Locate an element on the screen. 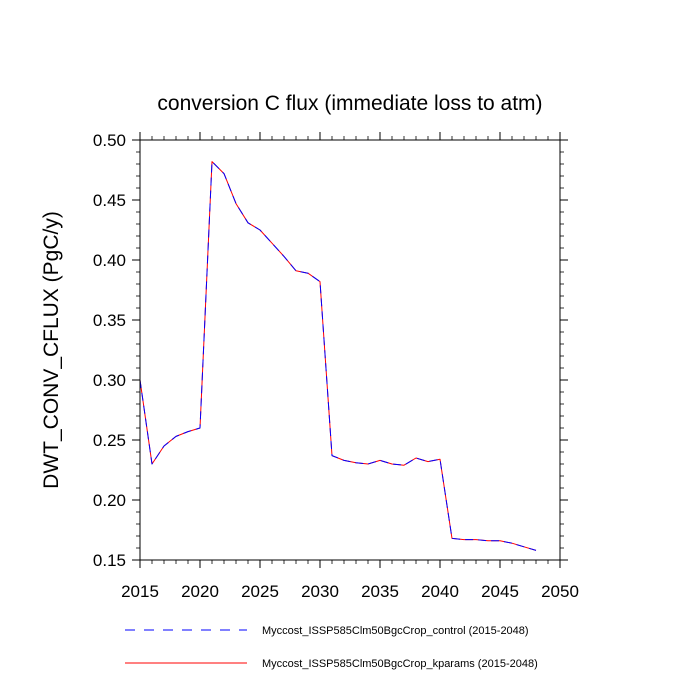 The width and height of the screenshot is (700, 700). y-tick-label: 0.15 is located at coordinates (109, 560).